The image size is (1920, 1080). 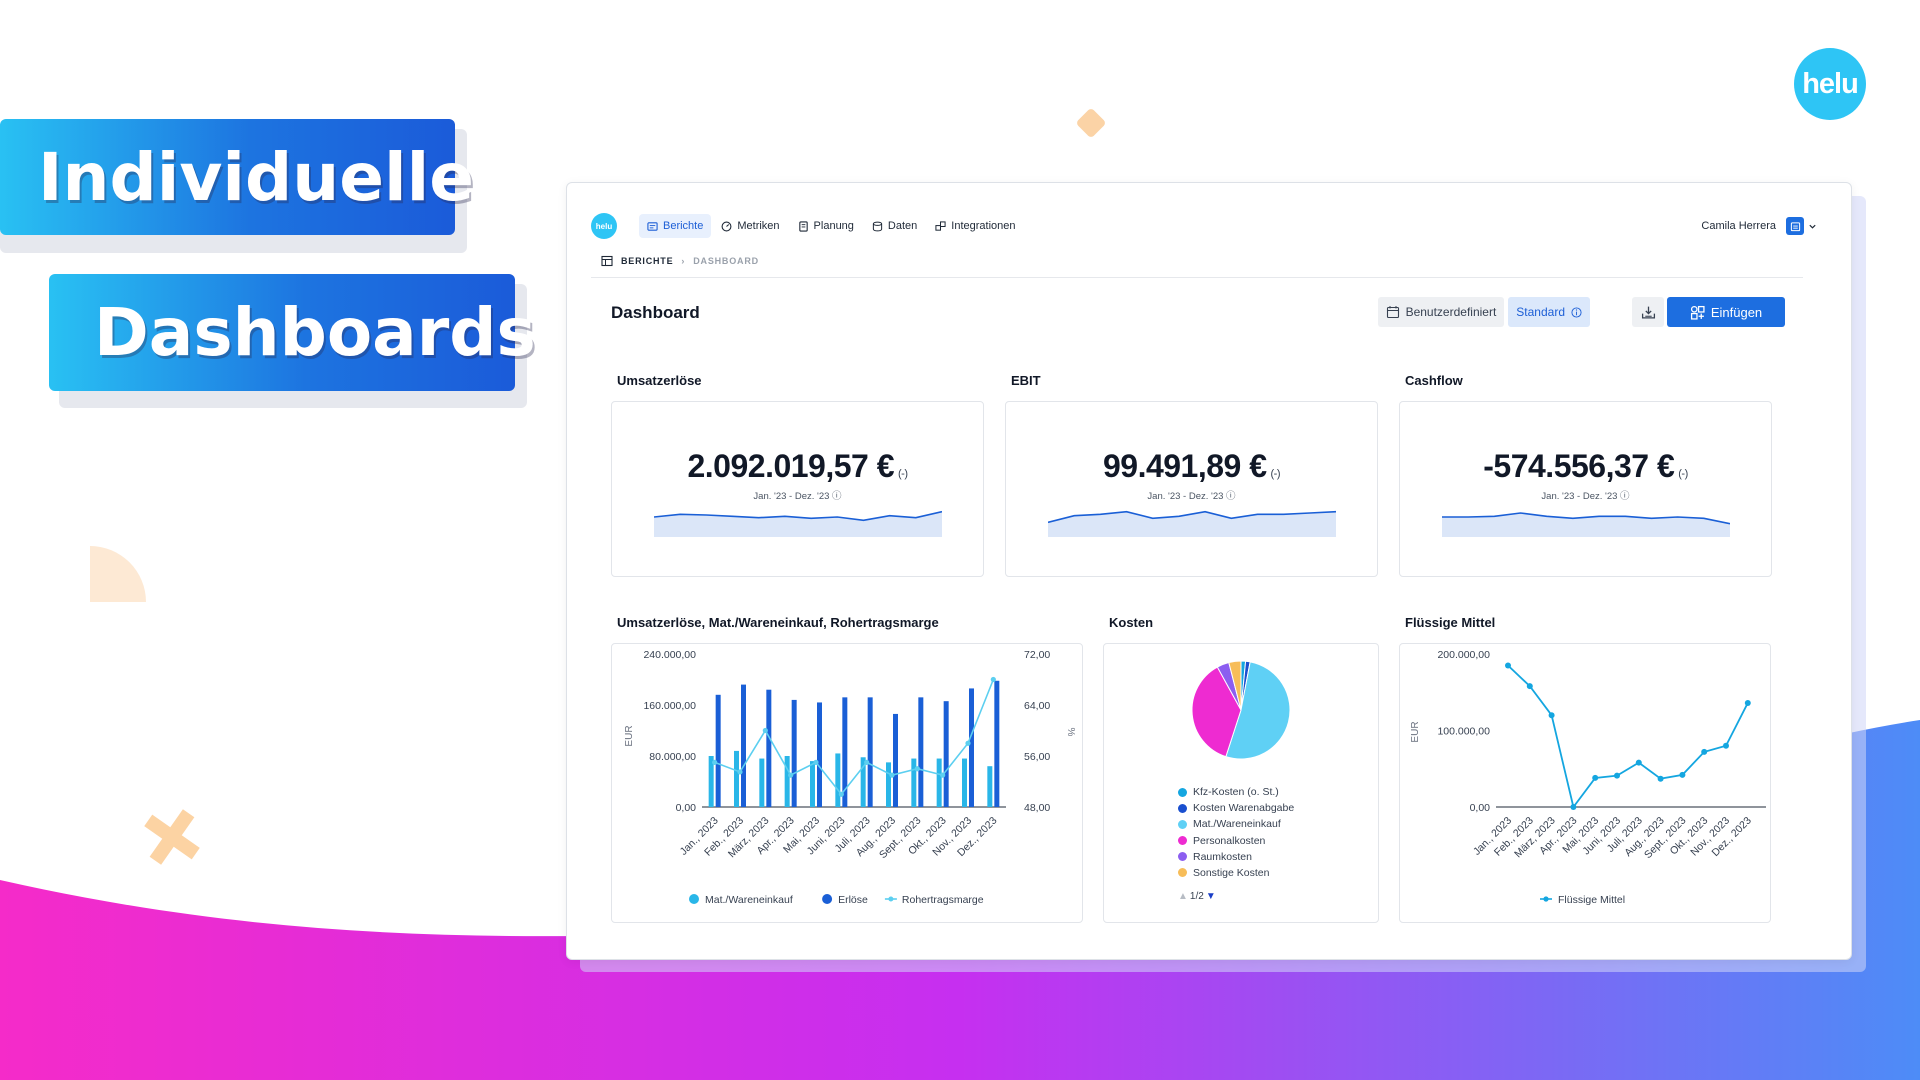 What do you see at coordinates (672, 757) in the screenshot?
I see `y-tick-label: 80.000,00` at bounding box center [672, 757].